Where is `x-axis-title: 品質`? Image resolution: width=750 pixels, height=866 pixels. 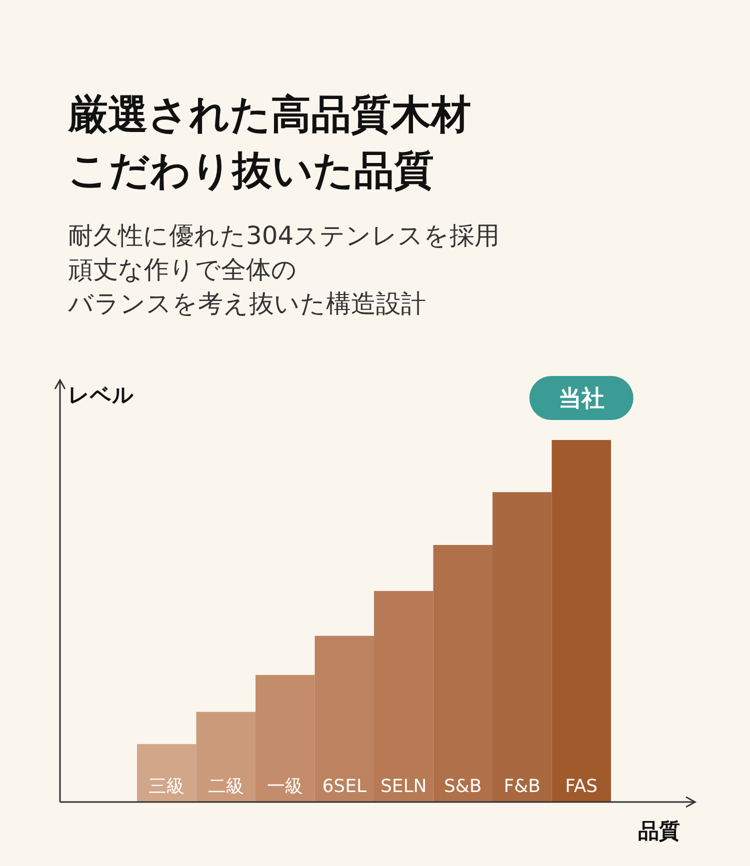
x-axis-title: 品質 is located at coordinates (659, 831).